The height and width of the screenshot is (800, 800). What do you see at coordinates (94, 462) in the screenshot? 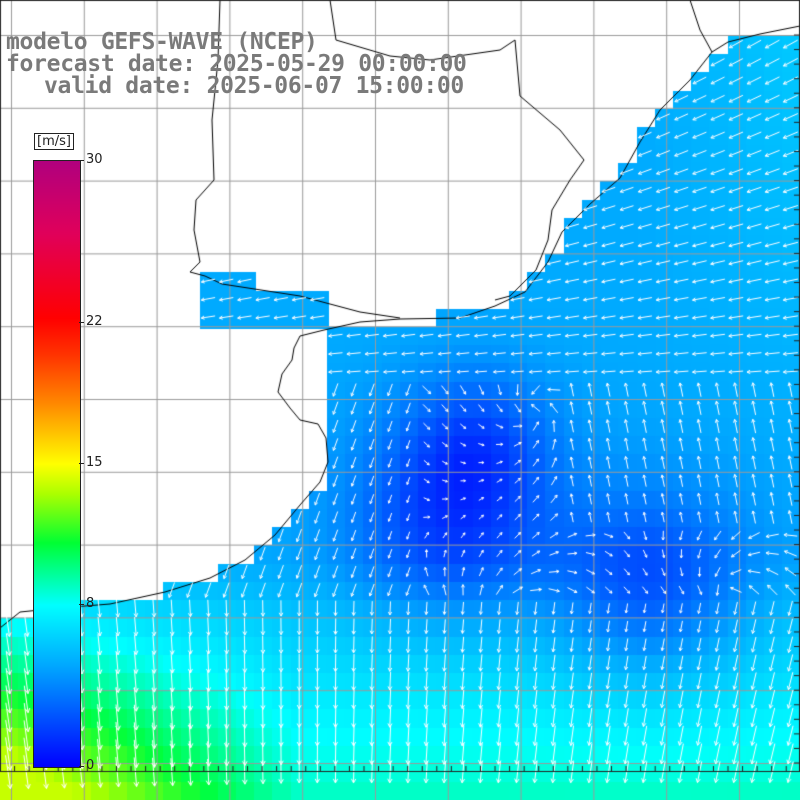
I see `colorbar-tick-label: 15` at bounding box center [94, 462].